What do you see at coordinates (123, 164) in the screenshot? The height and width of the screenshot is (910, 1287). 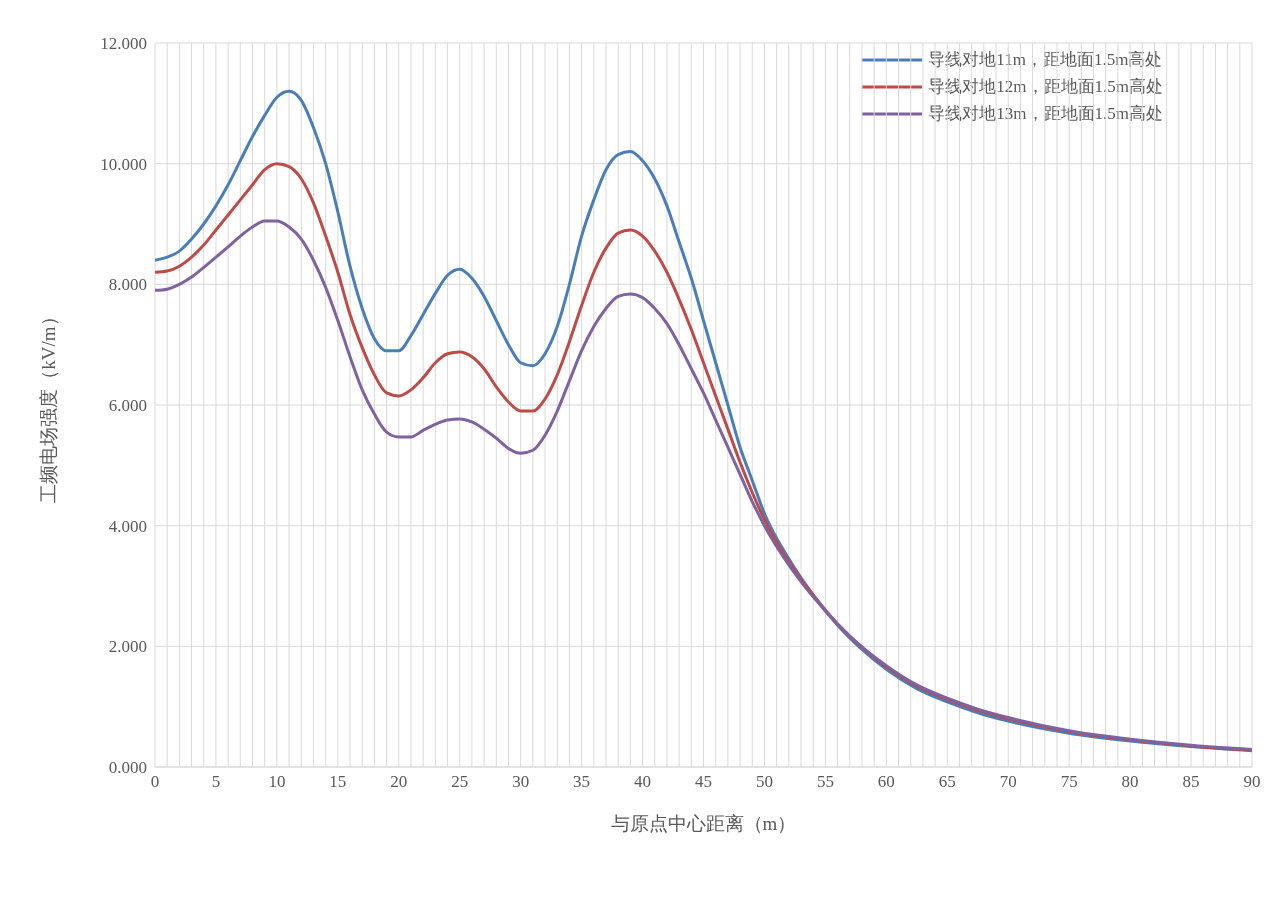 I see `y-tick-label: 10.000` at bounding box center [123, 164].